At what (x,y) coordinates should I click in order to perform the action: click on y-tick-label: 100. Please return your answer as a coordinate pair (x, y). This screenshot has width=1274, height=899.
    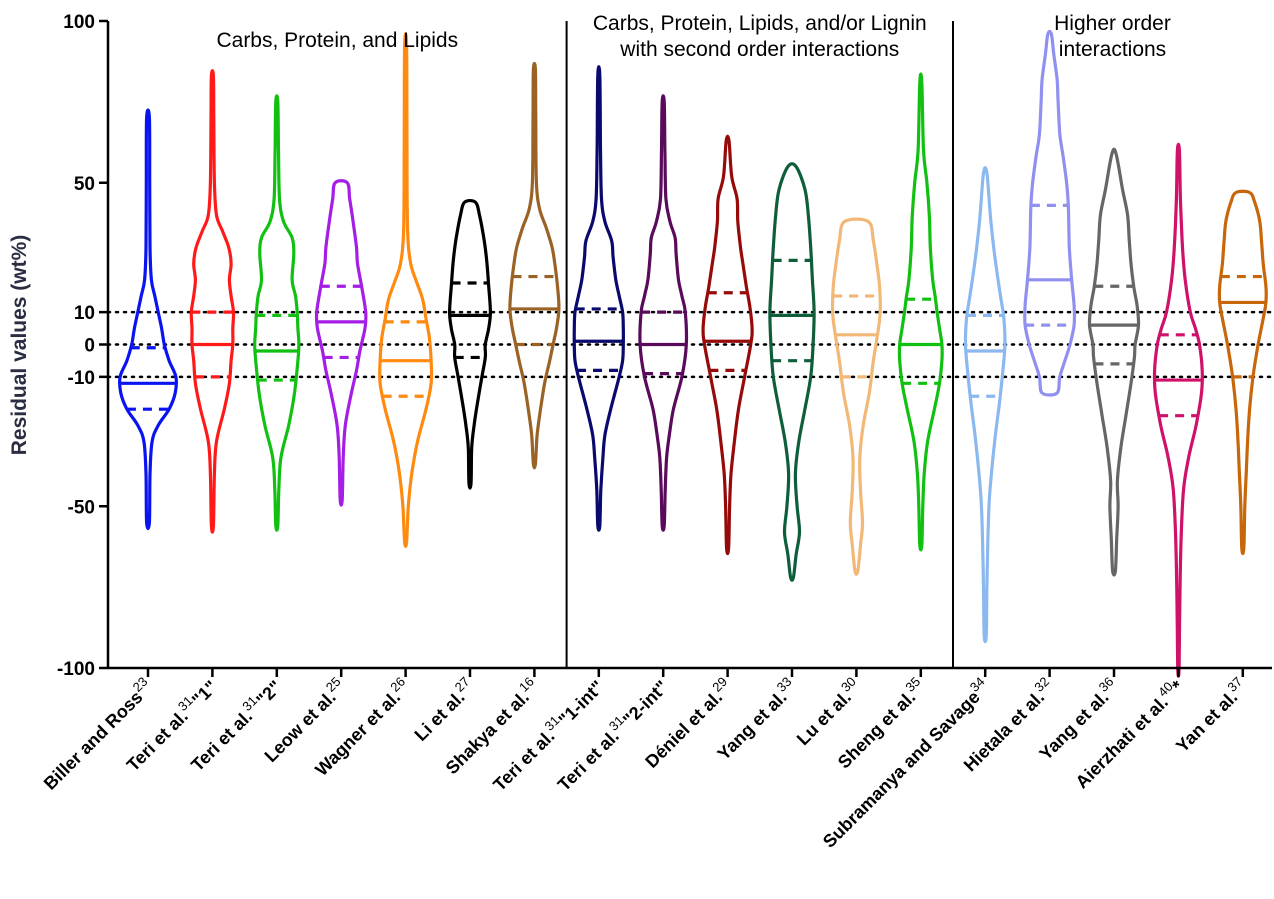
    Looking at the image, I should click on (79, 22).